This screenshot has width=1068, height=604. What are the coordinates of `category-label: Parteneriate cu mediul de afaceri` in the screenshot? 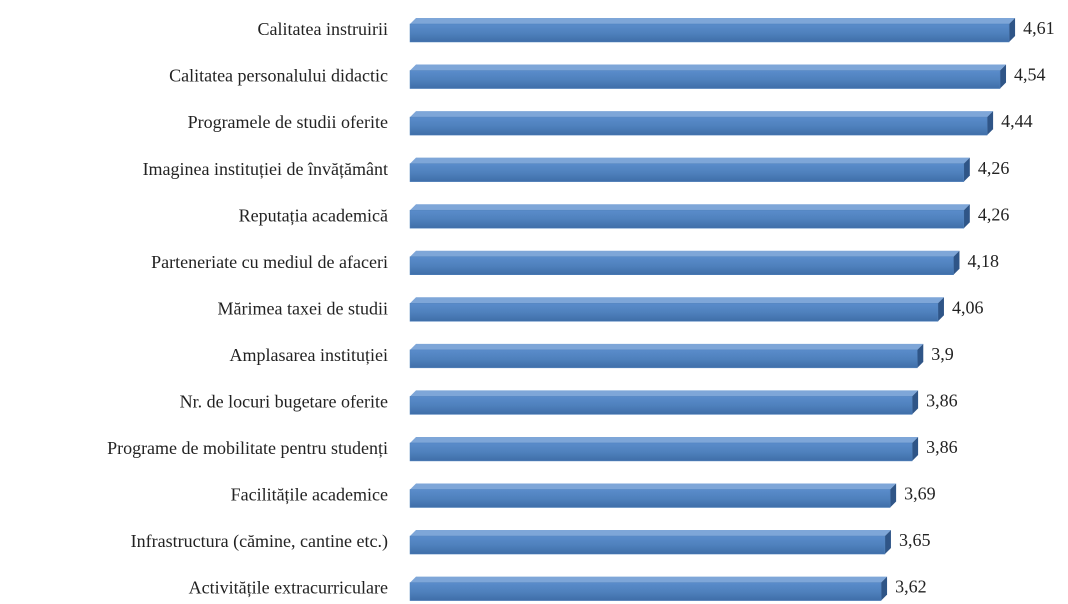 It's located at (269, 262).